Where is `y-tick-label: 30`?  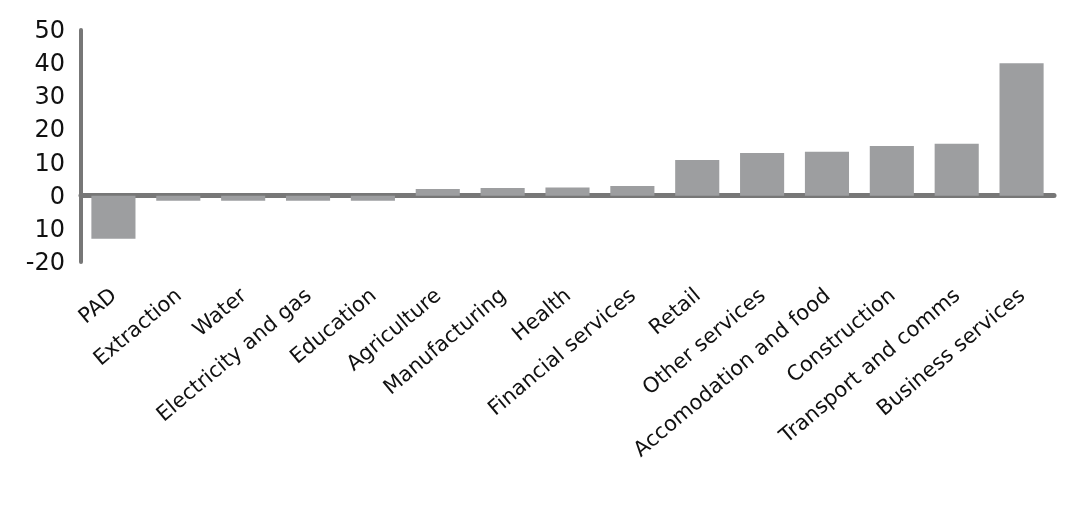 y-tick-label: 30 is located at coordinates (49, 96).